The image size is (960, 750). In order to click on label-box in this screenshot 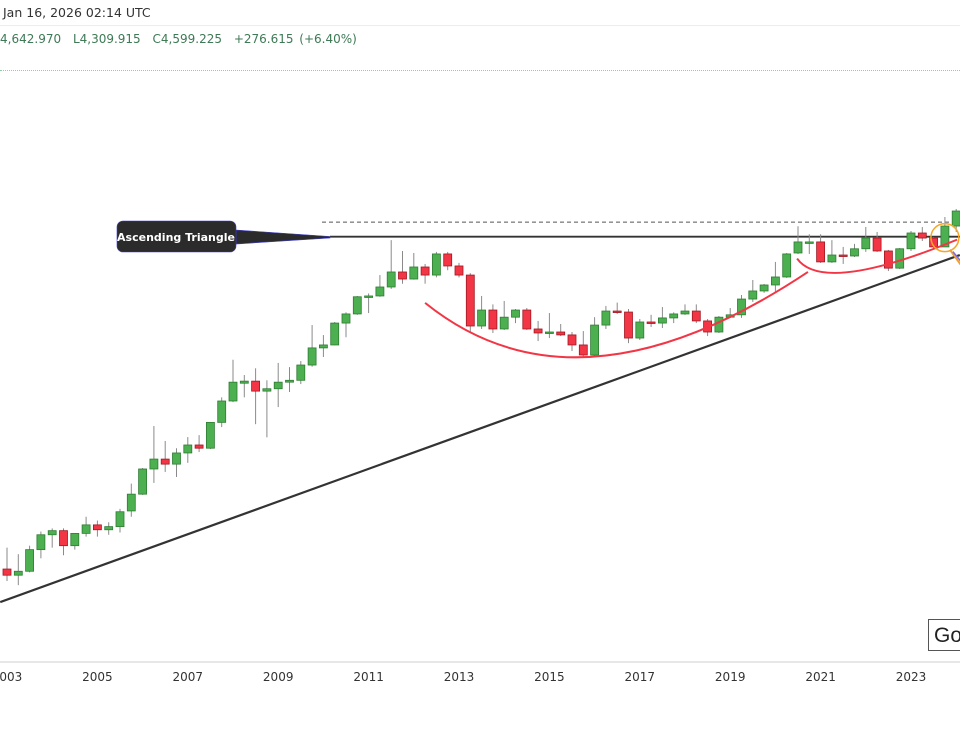, I will do `click(176, 236)`.